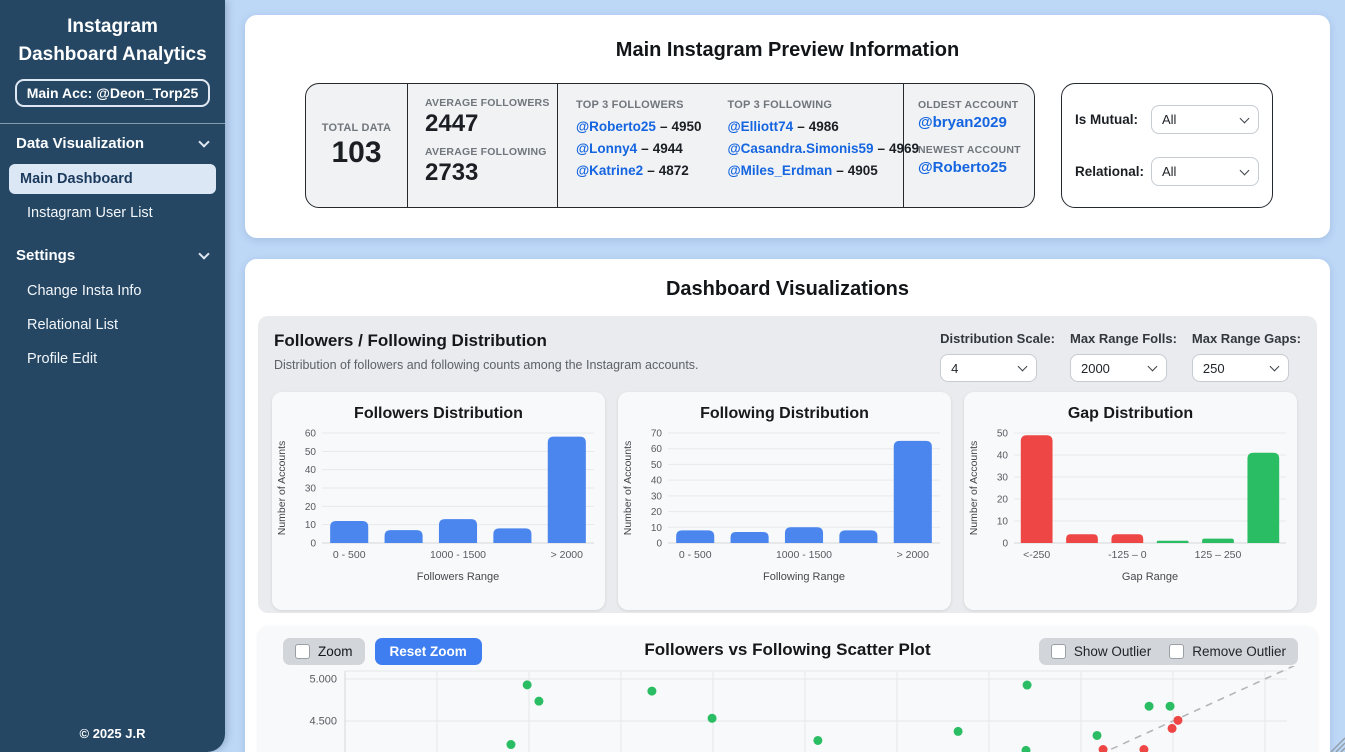  I want to click on stat-label: AVERAGE FOLLOWERS, so click(487, 103).